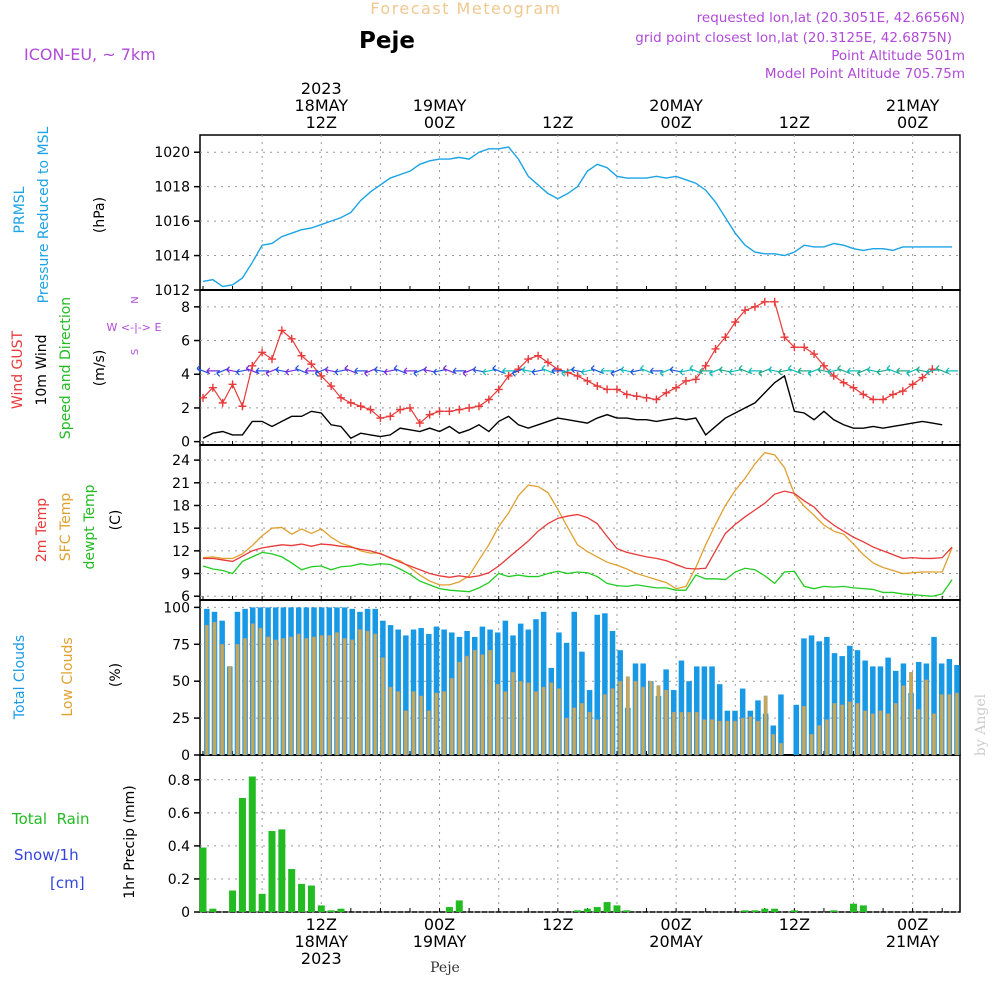 This screenshot has height=1000, width=1000. I want to click on panel-precip: 0 0.2 0.4 0.6 0.8, so click(564, 837).